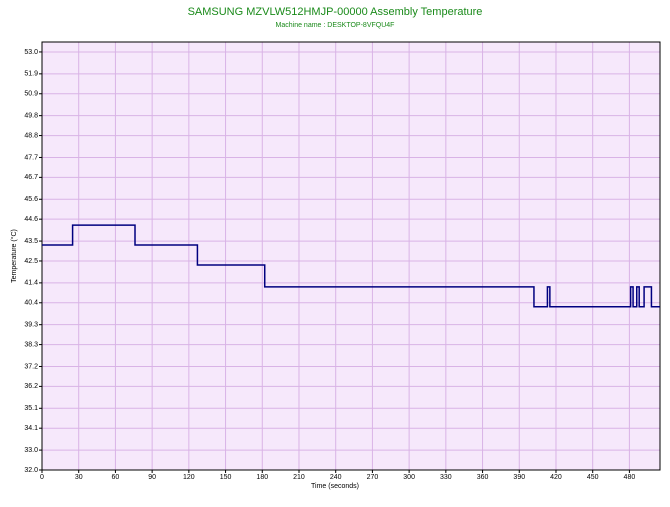 The width and height of the screenshot is (670, 507). Describe the element at coordinates (31, 177) in the screenshot. I see `y-tick-label: 46.7` at that location.